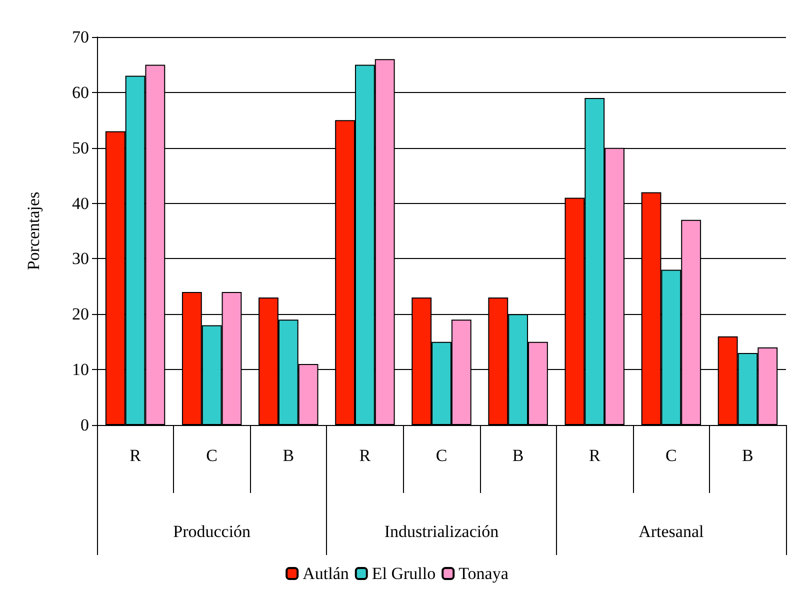 This screenshot has height=595, width=794. What do you see at coordinates (212, 531) in the screenshot?
I see `text: Producción` at bounding box center [212, 531].